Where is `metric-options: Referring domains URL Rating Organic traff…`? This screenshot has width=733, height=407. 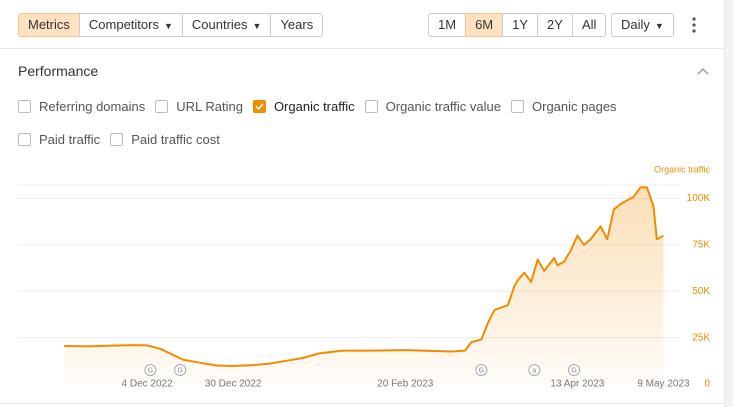 metric-options: Referring domains URL Rating Organic traff… is located at coordinates (363, 122).